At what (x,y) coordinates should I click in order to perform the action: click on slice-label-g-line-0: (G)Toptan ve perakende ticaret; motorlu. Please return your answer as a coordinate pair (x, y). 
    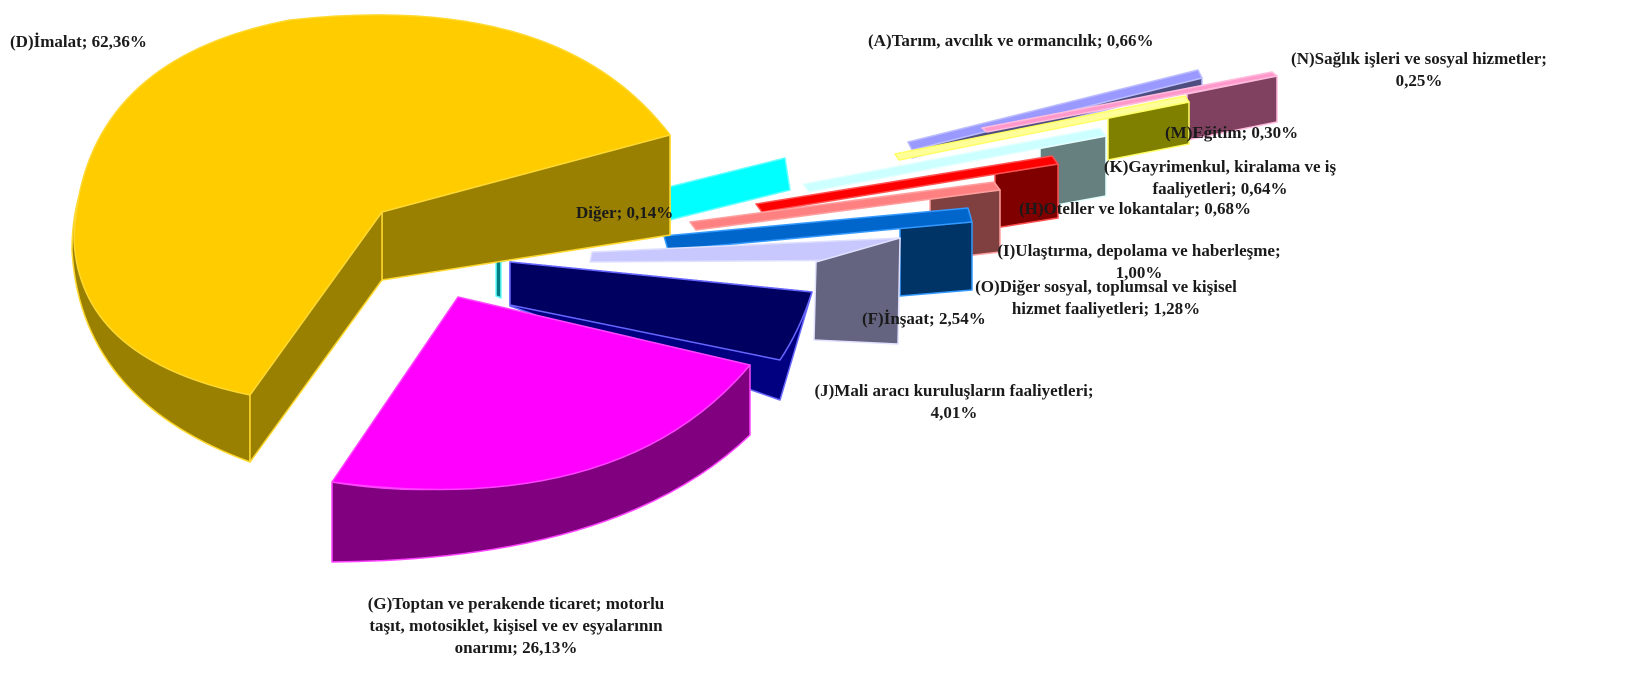
    Looking at the image, I should click on (516, 603).